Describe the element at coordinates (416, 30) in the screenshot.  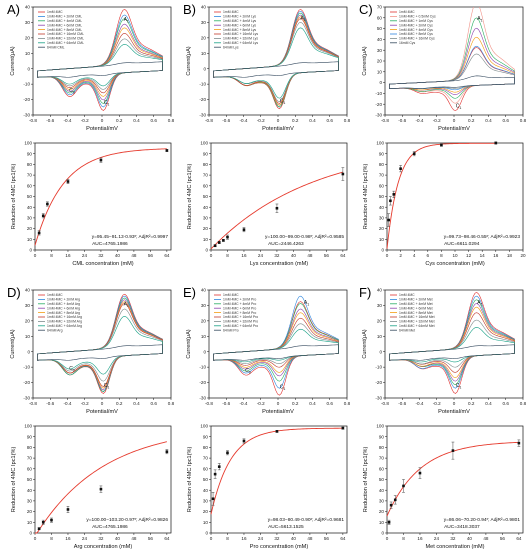
I see `legend-entry: 1mM 4MC + 4mM Cys` at that location.